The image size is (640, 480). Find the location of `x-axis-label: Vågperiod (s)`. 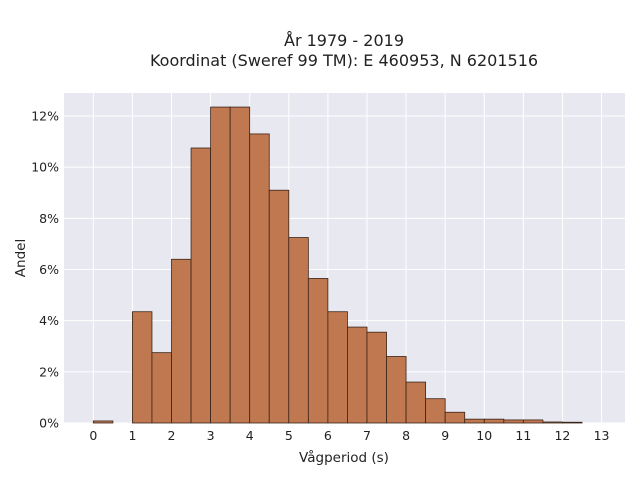

x-axis-label: Vågperiod (s) is located at coordinates (344, 457).